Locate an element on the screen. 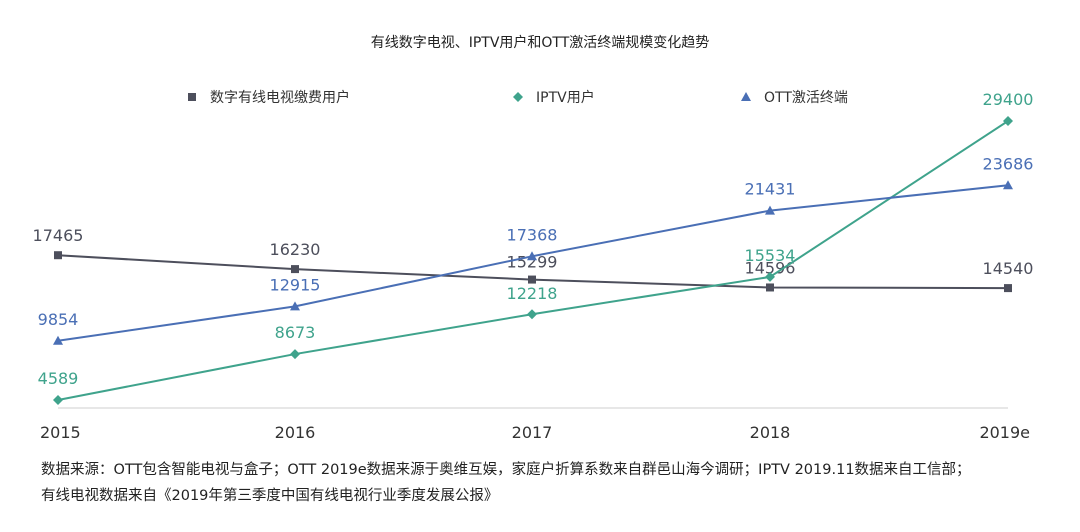 This screenshot has height=532, width=1080. data-label: 14540 is located at coordinates (1008, 268).